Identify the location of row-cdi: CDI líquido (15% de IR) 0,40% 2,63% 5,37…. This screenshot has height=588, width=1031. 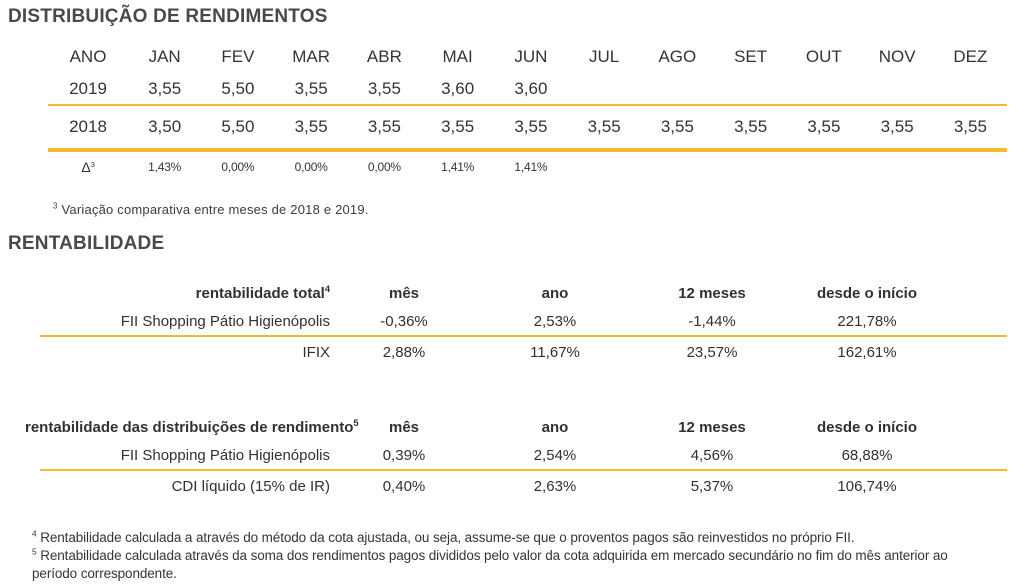
(516, 486).